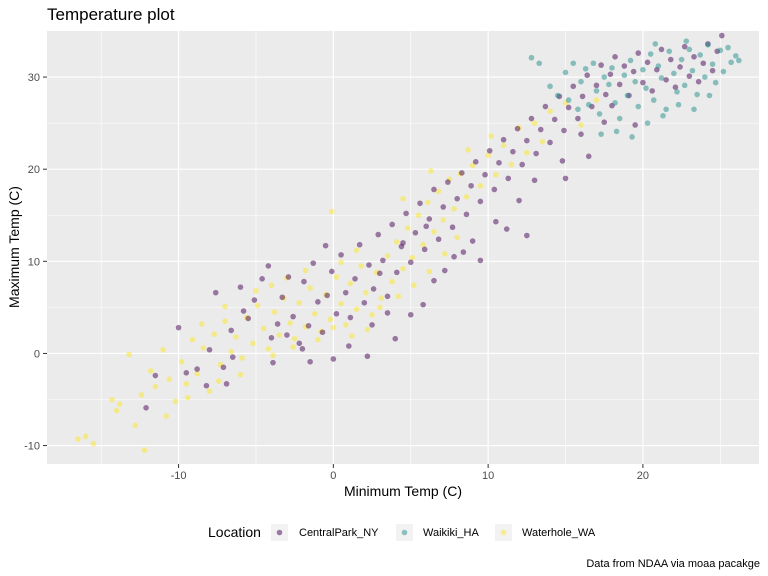  Describe the element at coordinates (403, 491) in the screenshot. I see `x-axis-title: Minimum Temp (C)` at that location.